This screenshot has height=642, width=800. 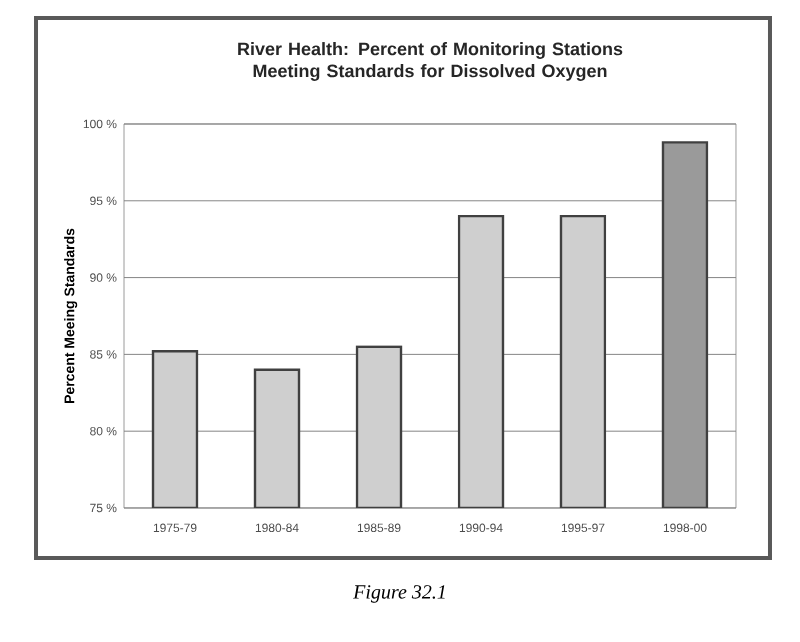 I want to click on caption: Figure 32.1, so click(x=399, y=594).